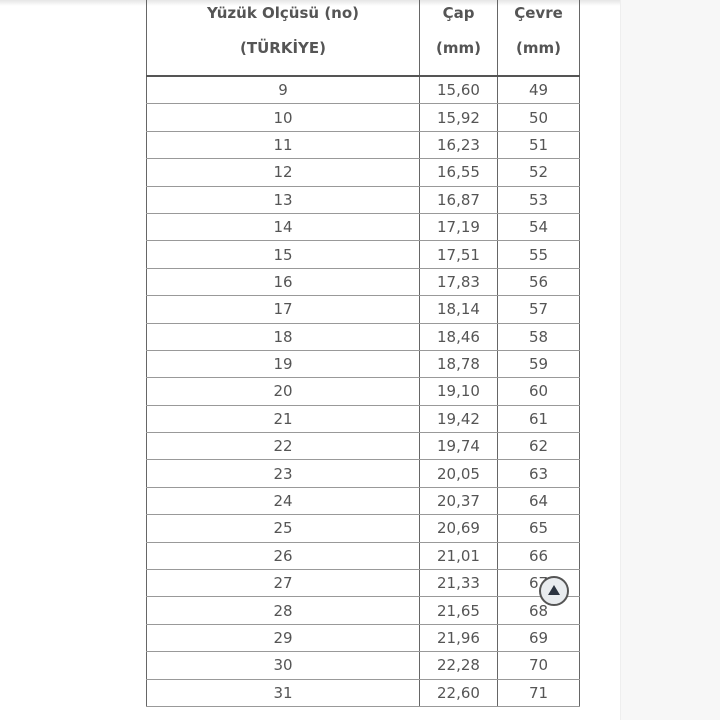  Describe the element at coordinates (538, 336) in the screenshot. I see `circumference-cell: 58` at that location.